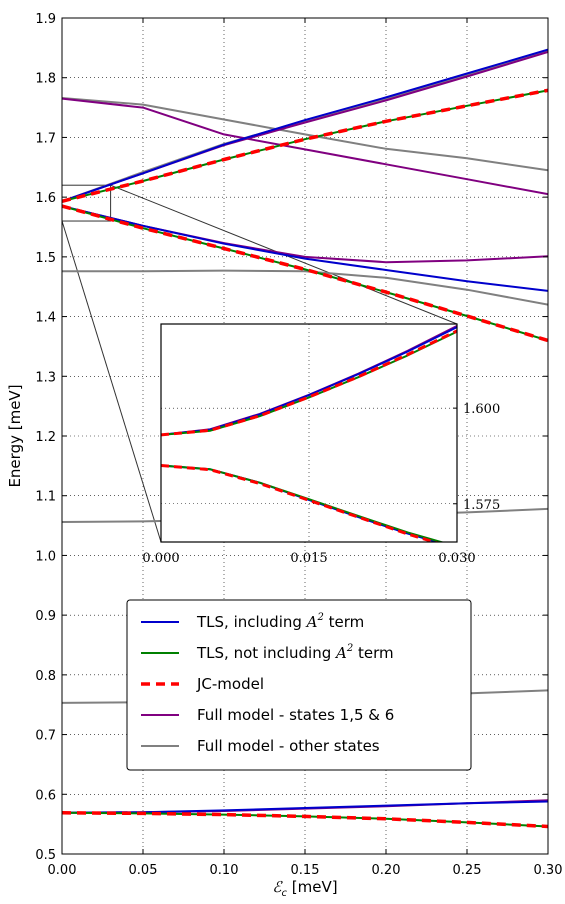 The width and height of the screenshot is (565, 904). What do you see at coordinates (295, 652) in the screenshot?
I see `legend-label-tls_noa2: TLS, not including A2 term` at bounding box center [295, 652].